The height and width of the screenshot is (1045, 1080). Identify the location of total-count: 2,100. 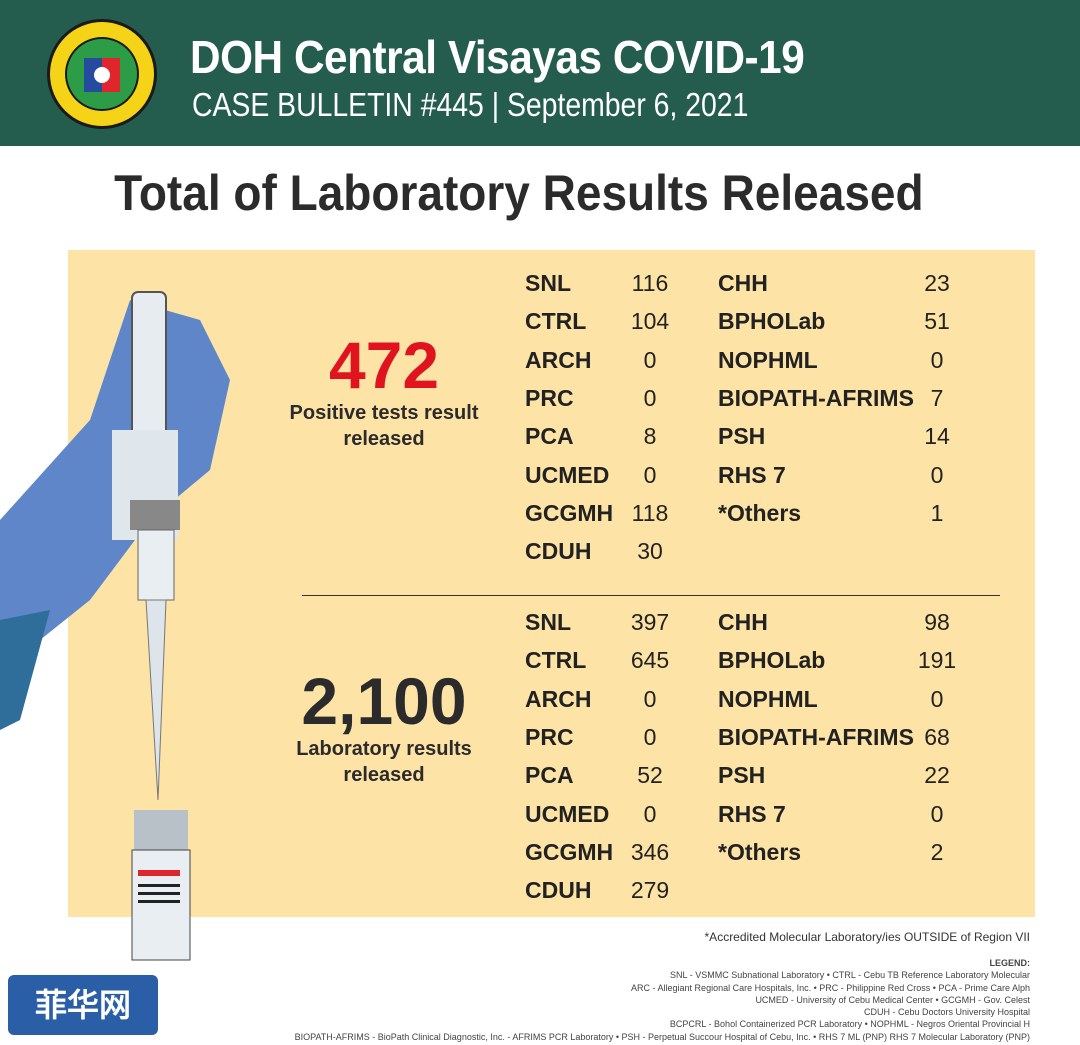
(384, 701).